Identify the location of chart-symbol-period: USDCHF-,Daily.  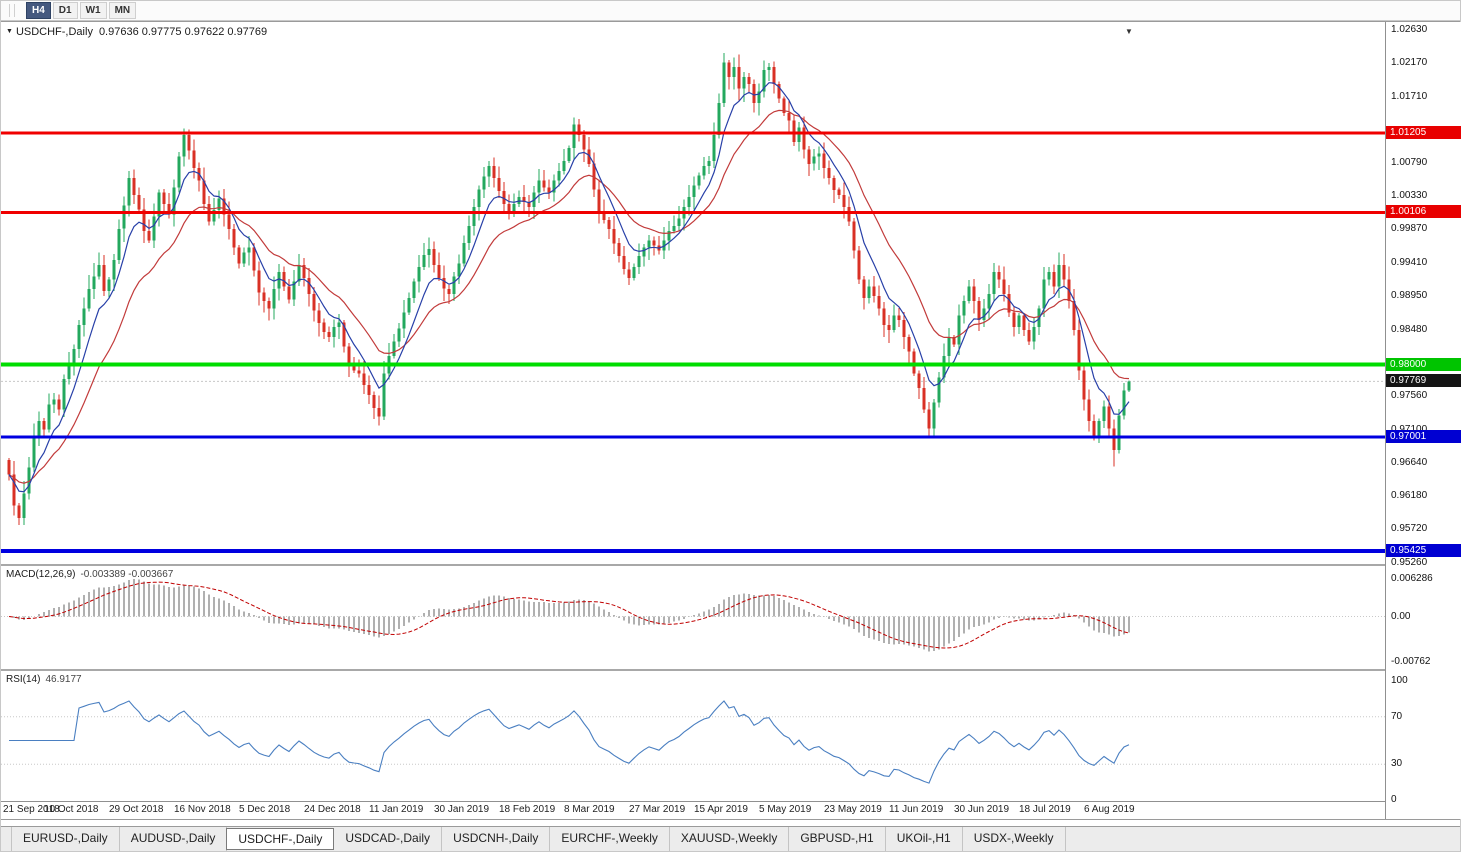
(54, 32).